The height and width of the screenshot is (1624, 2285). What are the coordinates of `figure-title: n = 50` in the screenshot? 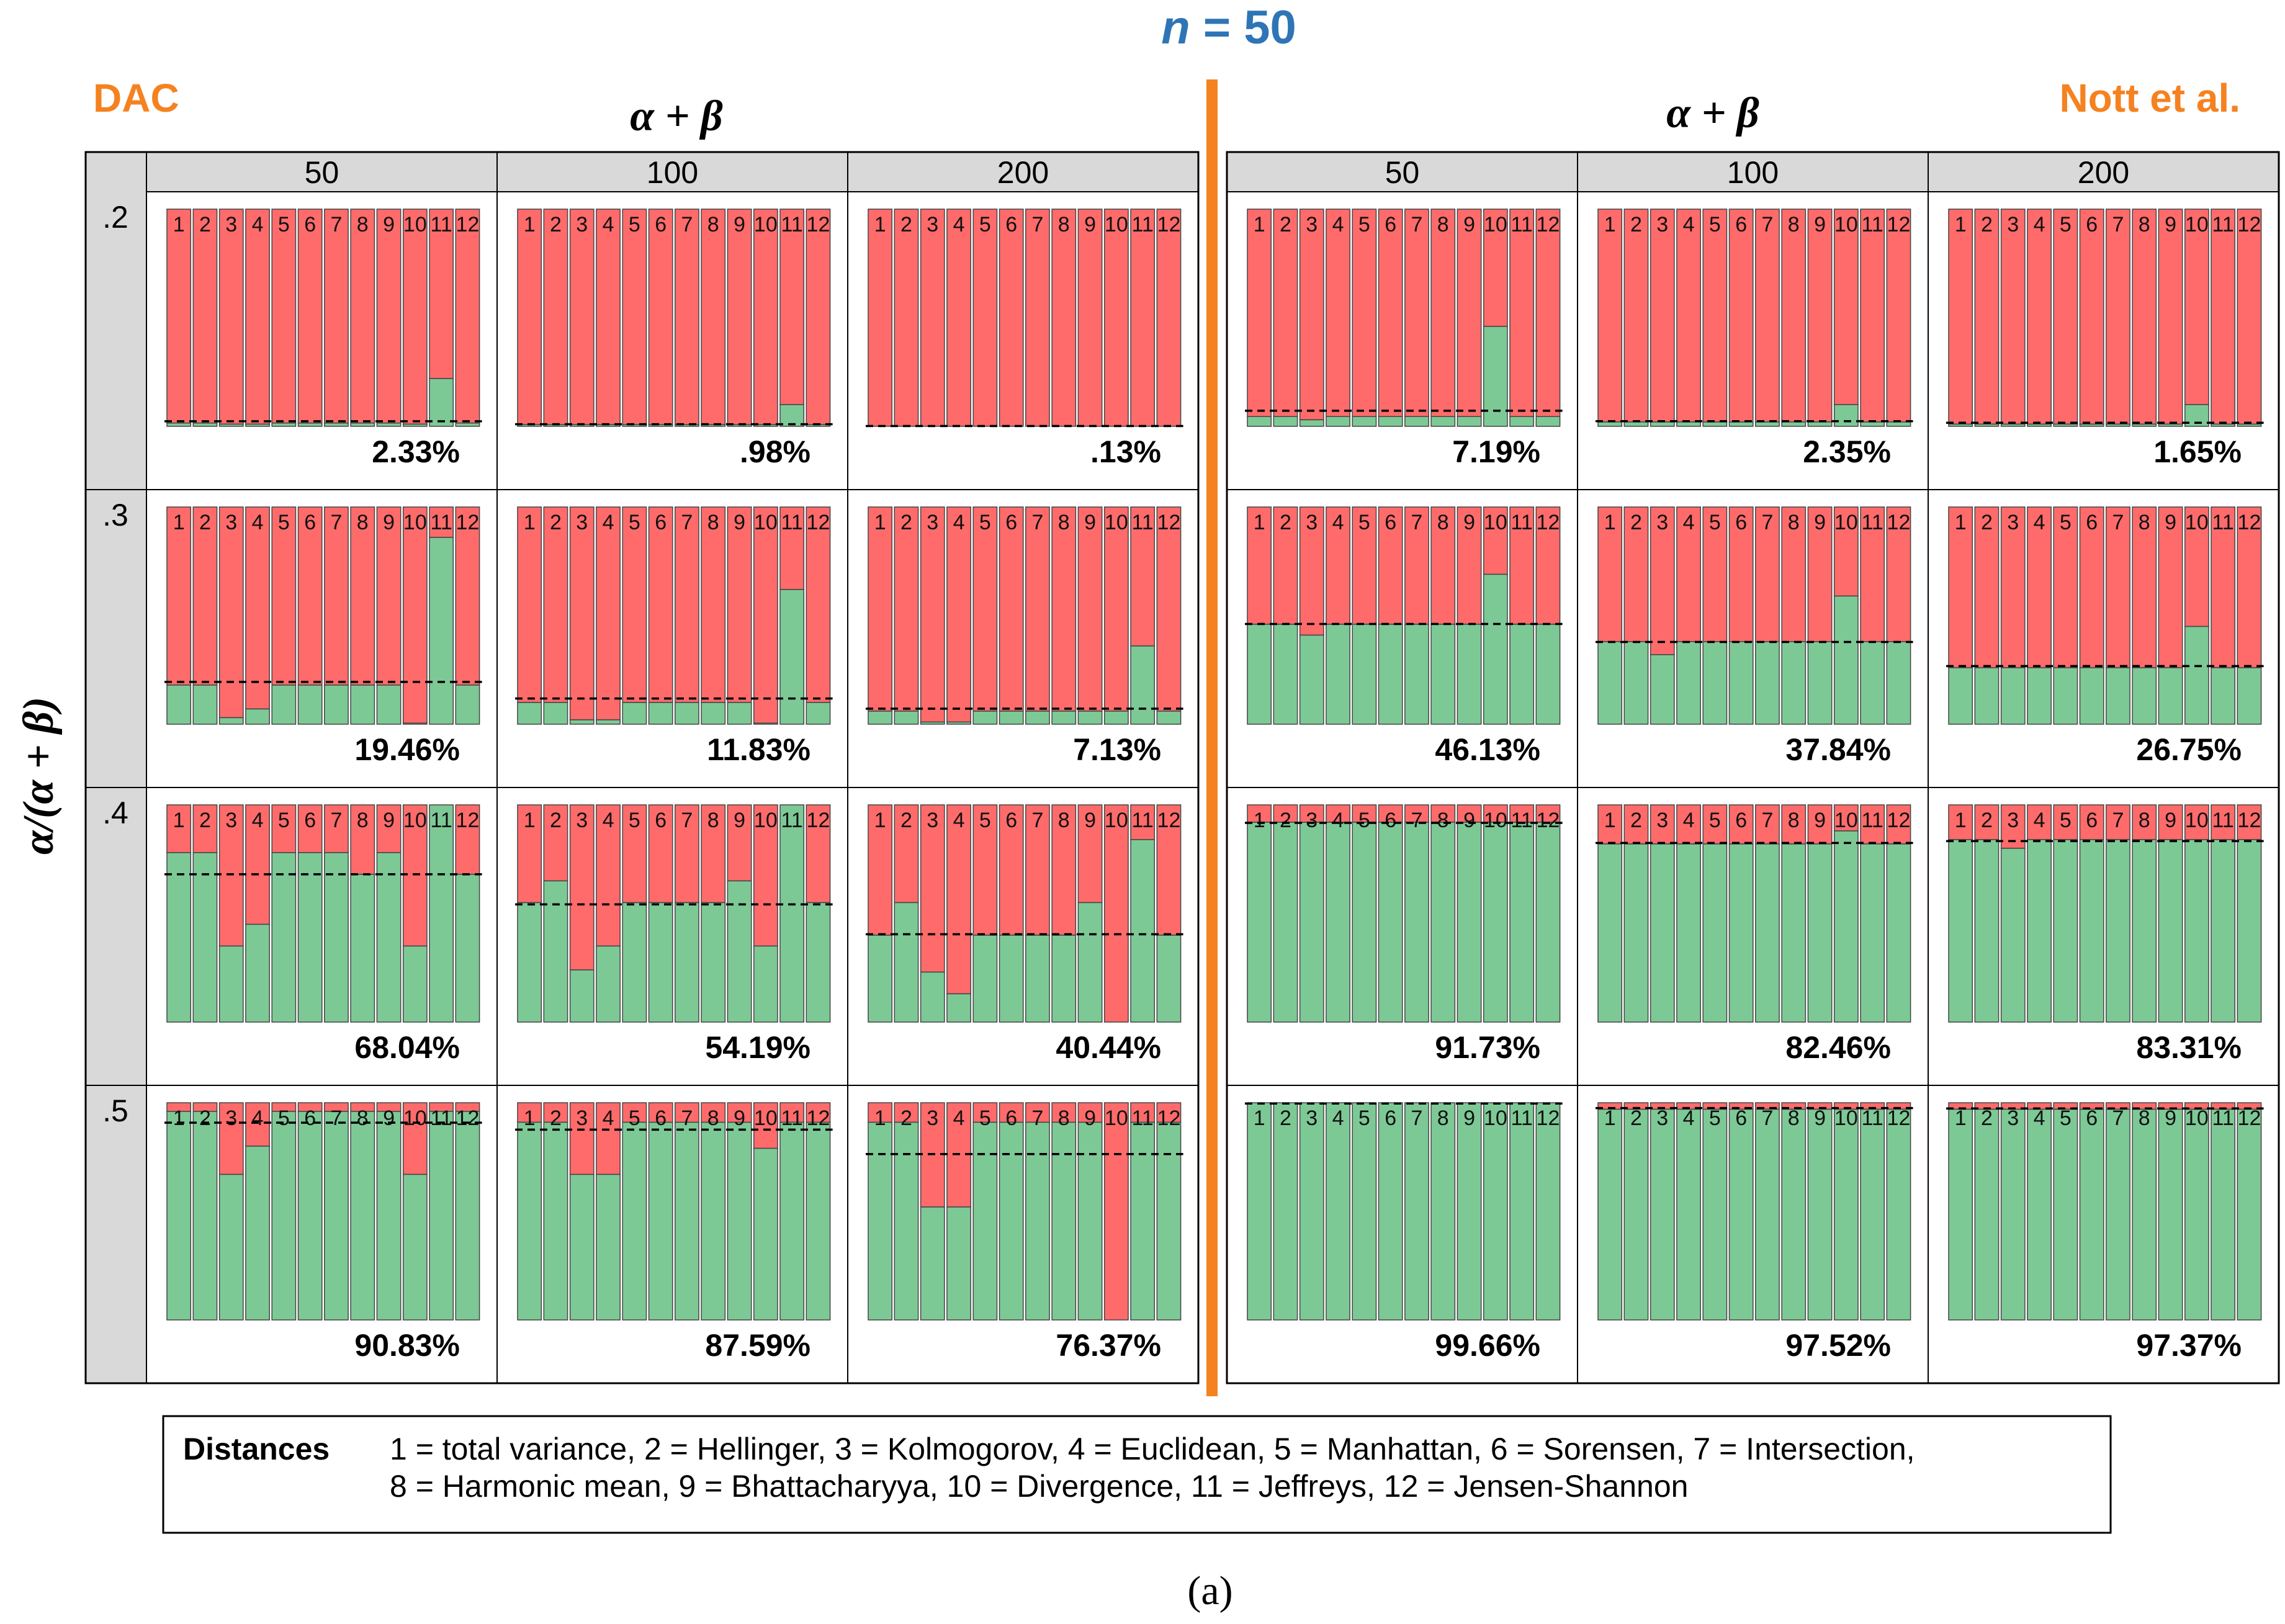 It's located at (1228, 27).